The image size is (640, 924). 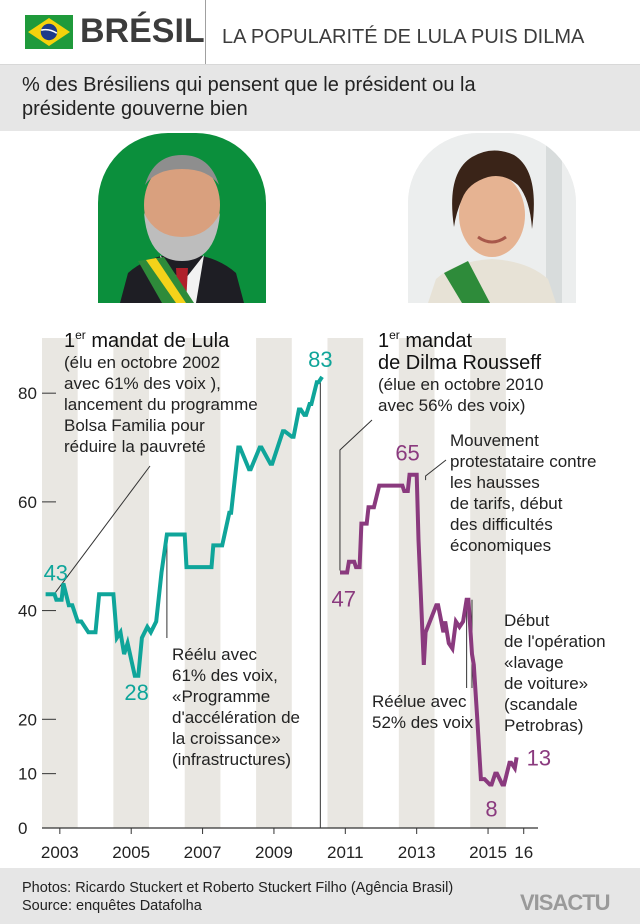 I want to click on reelection-dilma-note: Réélue avec 52% des voix, so click(x=423, y=712).